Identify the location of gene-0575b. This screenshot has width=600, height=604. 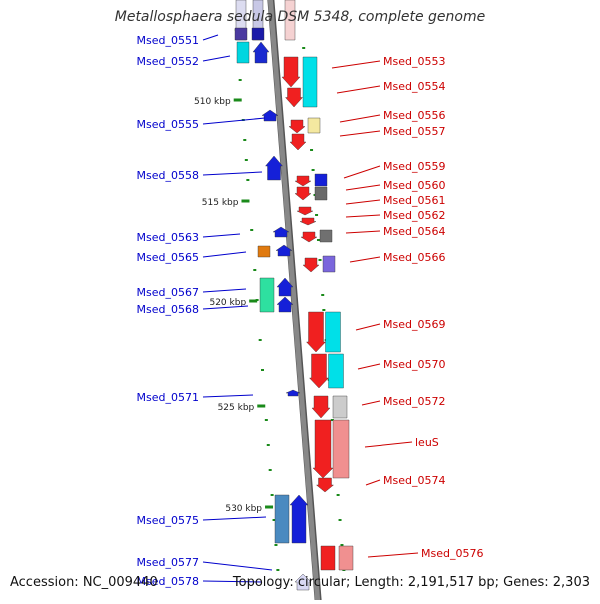
(299, 519).